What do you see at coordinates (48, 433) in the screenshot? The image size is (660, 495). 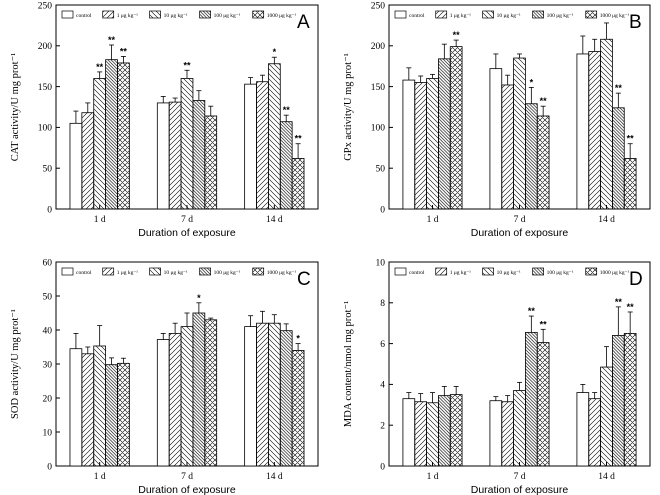 I see `y-tick-label: 10` at bounding box center [48, 433].